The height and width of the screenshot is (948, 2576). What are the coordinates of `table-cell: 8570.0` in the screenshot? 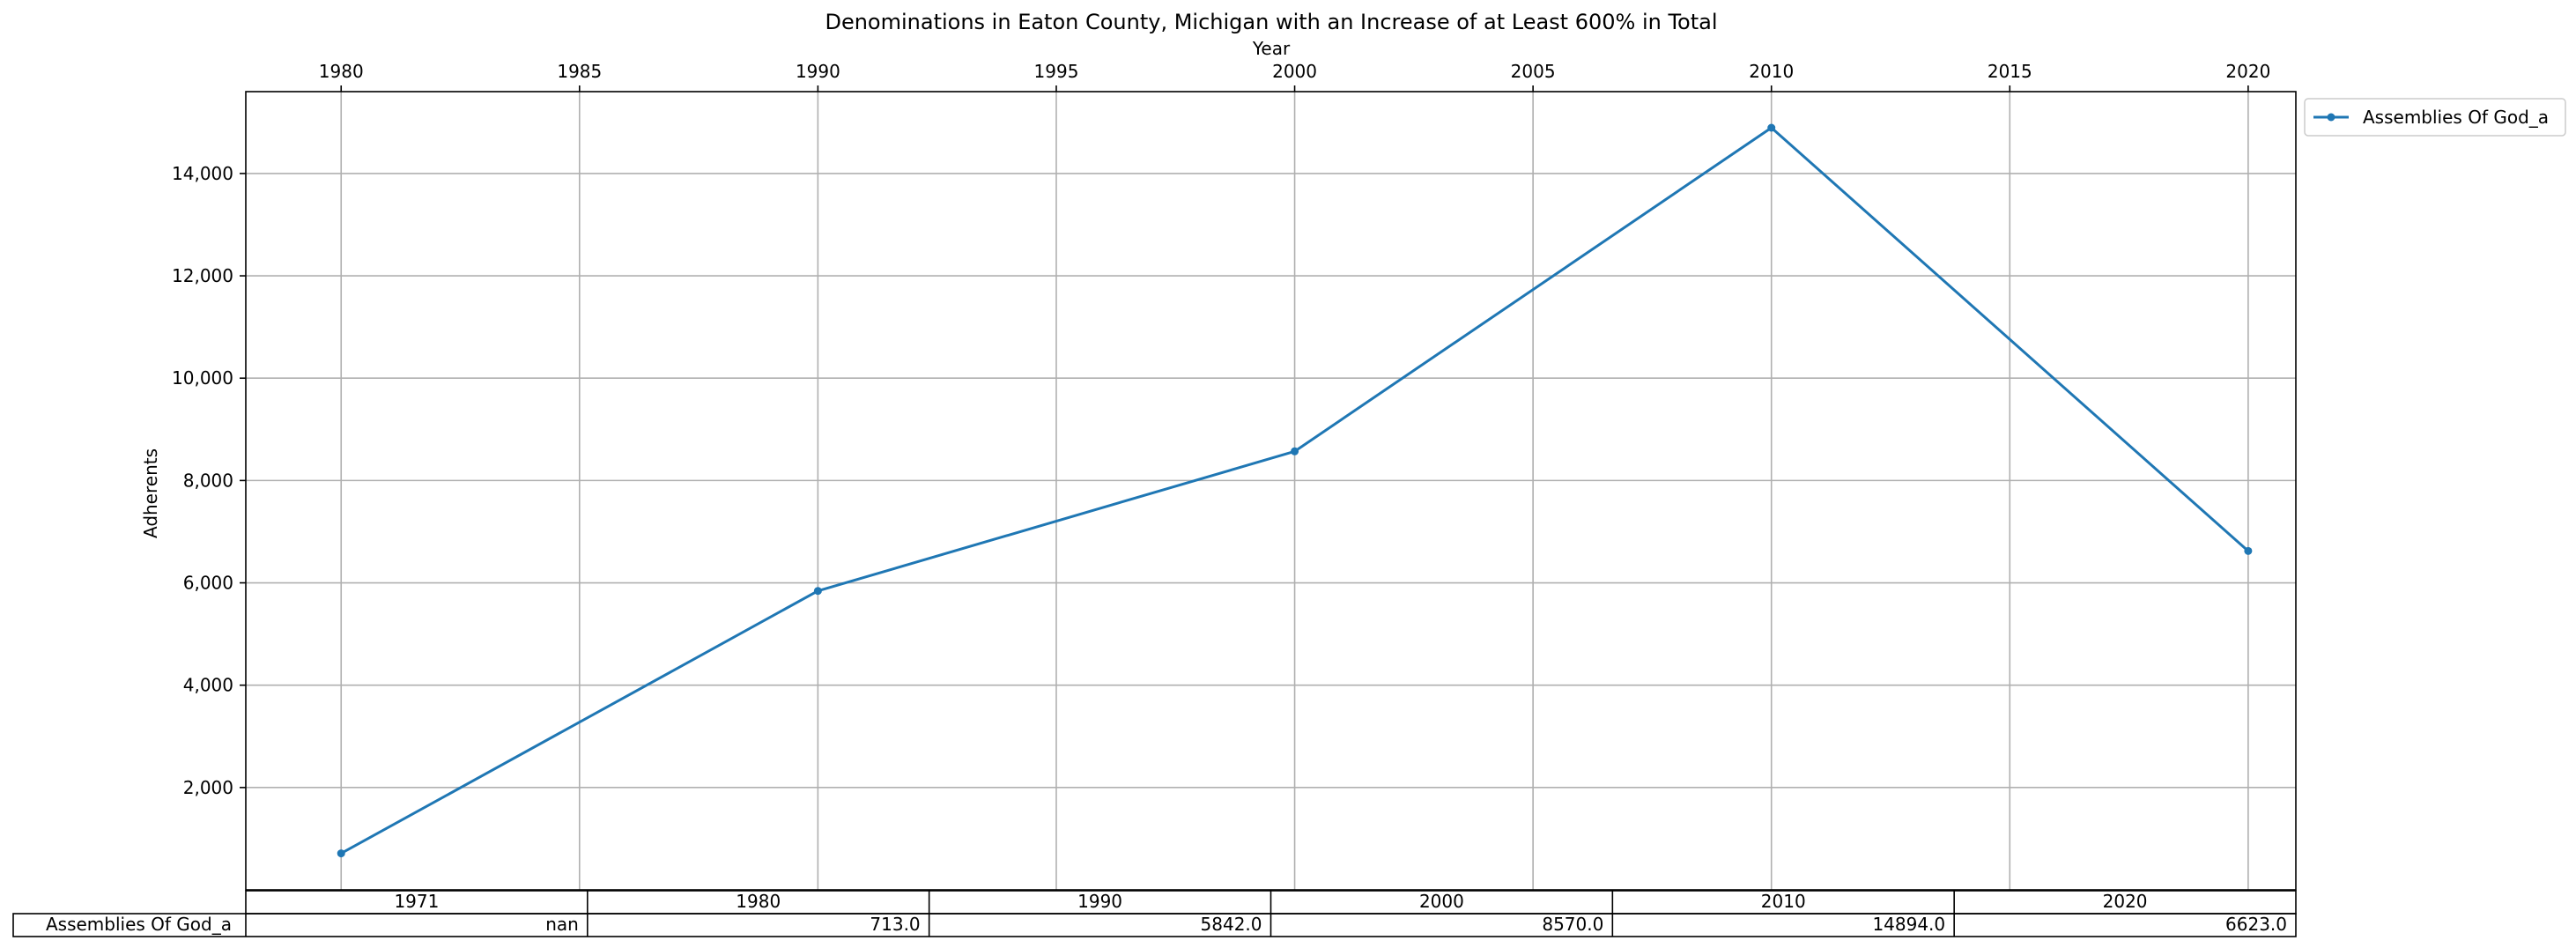 It's located at (1573, 924).